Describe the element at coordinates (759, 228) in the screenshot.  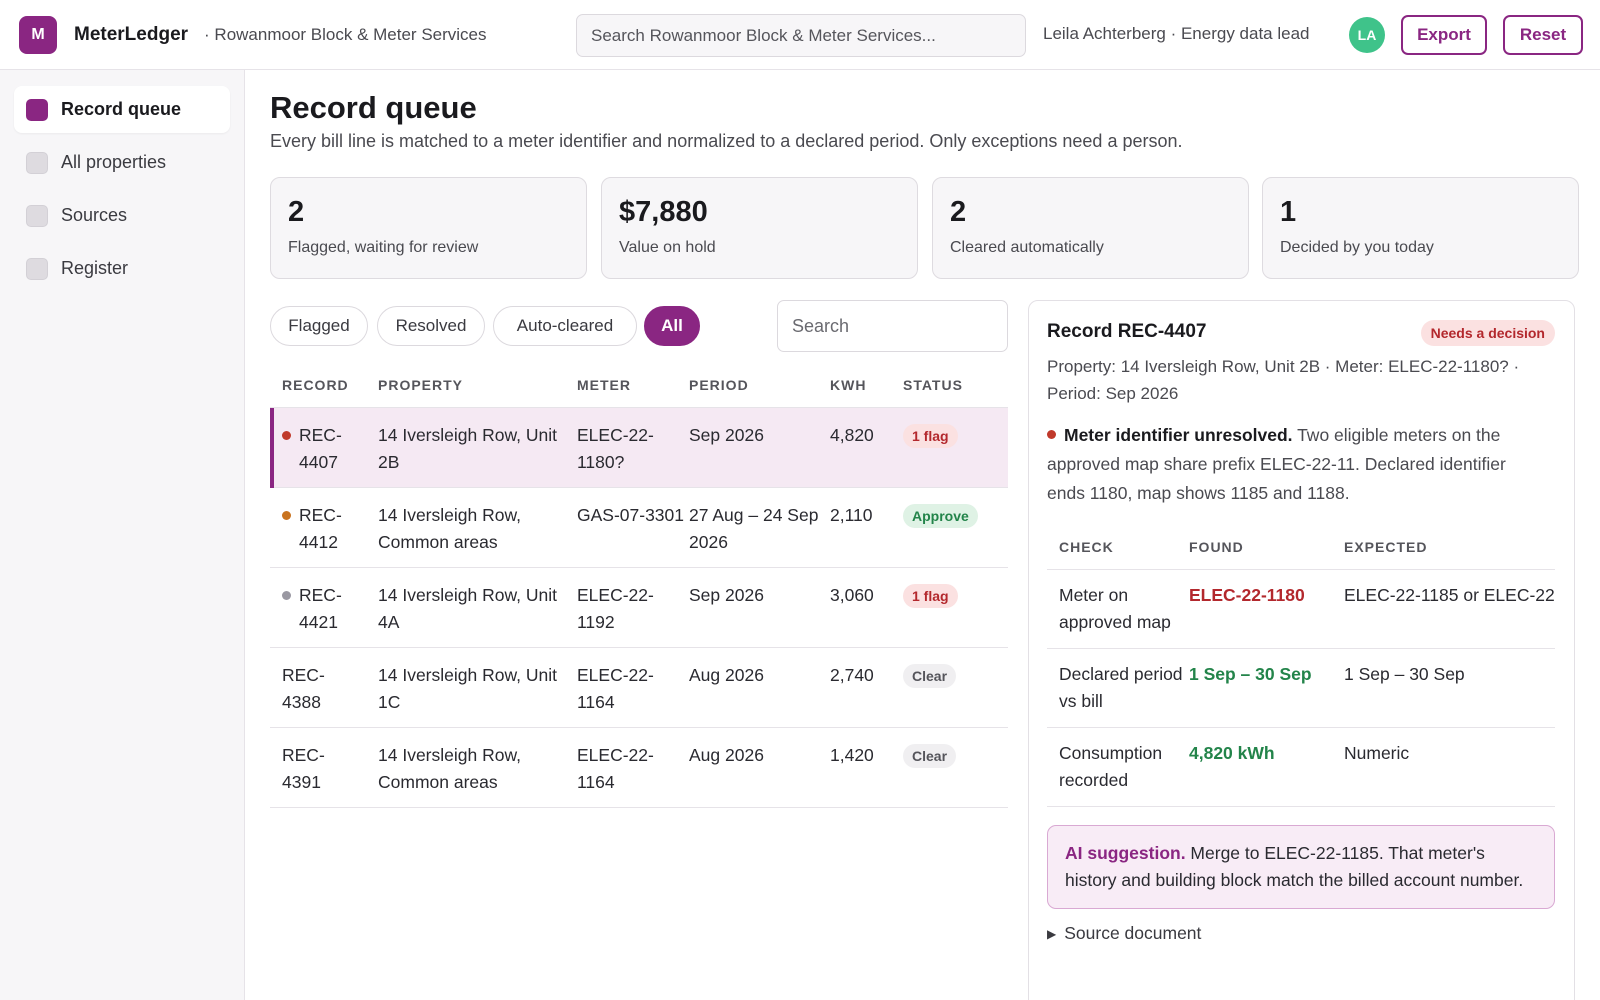
I see `stat-card-value-on-hold: $7,880 Value on hold` at that location.